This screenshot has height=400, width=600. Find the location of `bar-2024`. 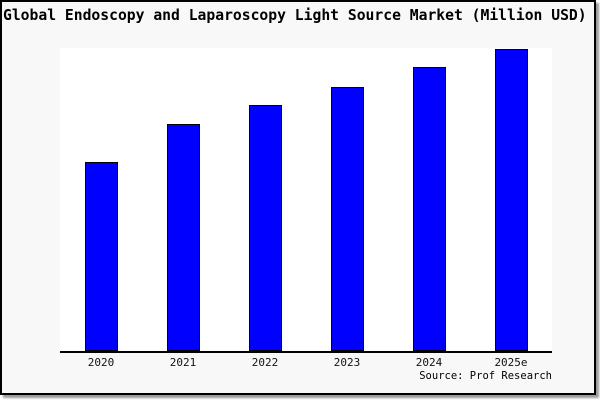

bar-2024 is located at coordinates (429, 209).